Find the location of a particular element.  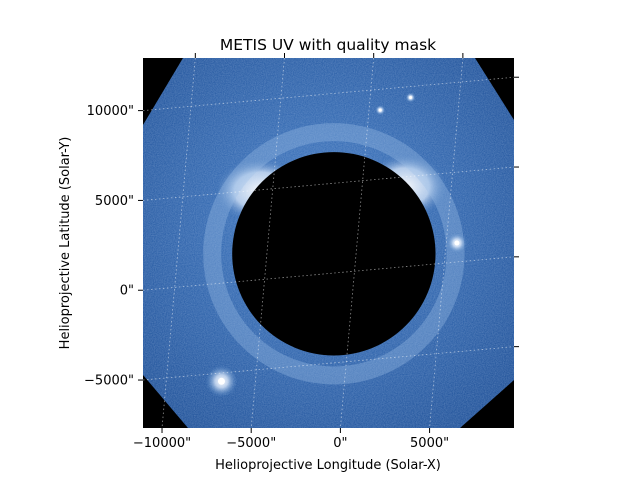

x-tick-label: −5000" is located at coordinates (251, 443).